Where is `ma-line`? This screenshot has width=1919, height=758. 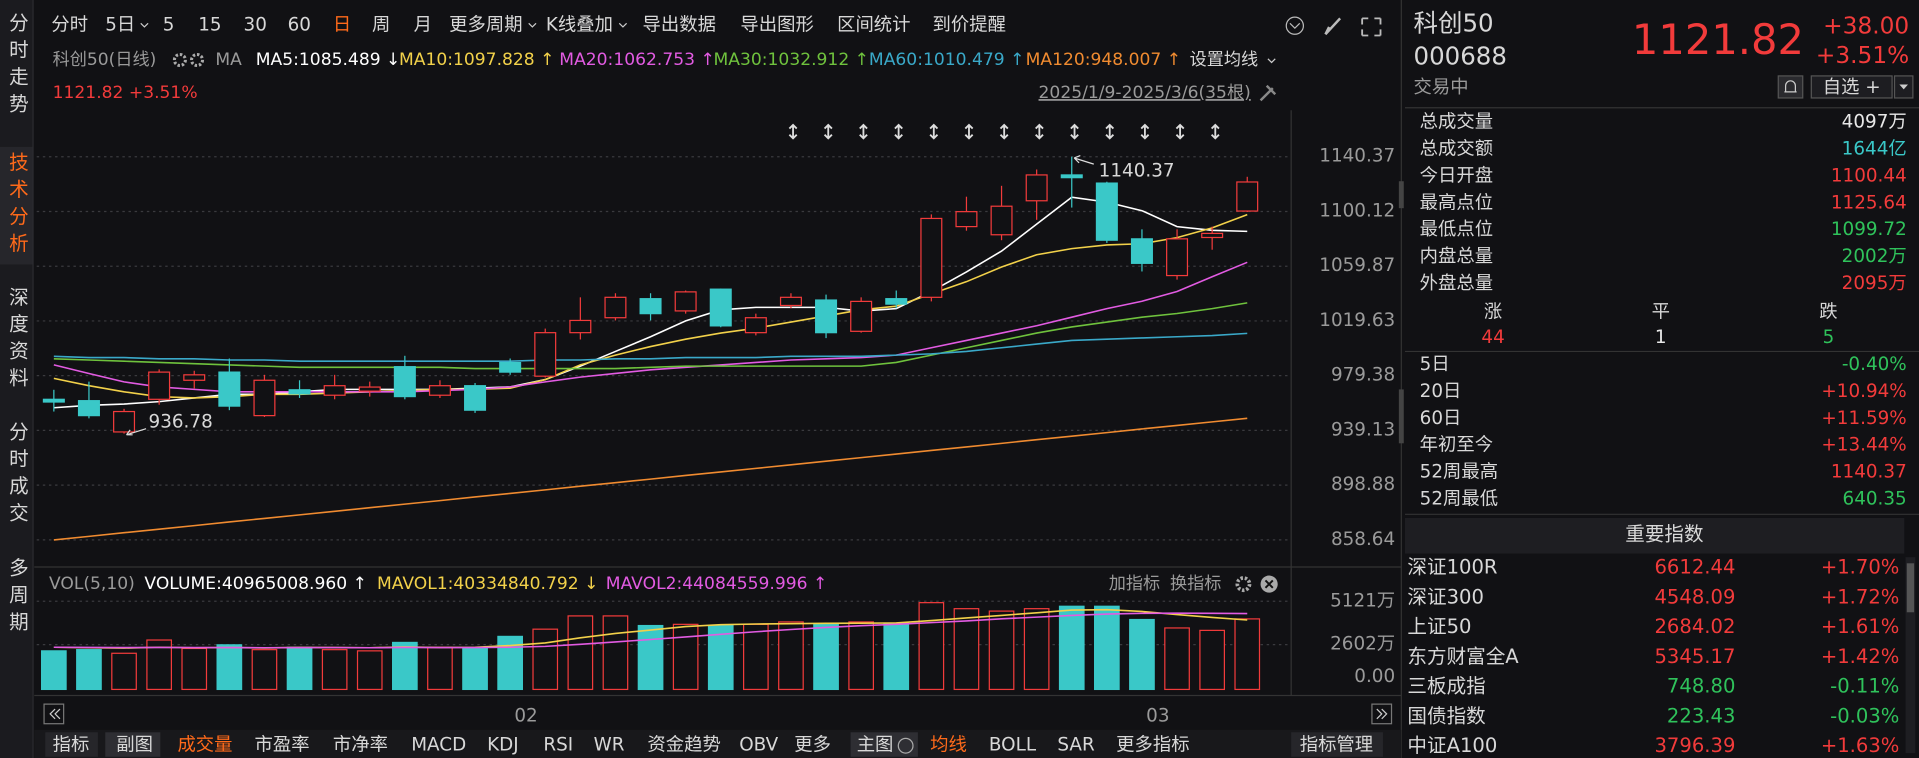 ma-line is located at coordinates (650, 479).